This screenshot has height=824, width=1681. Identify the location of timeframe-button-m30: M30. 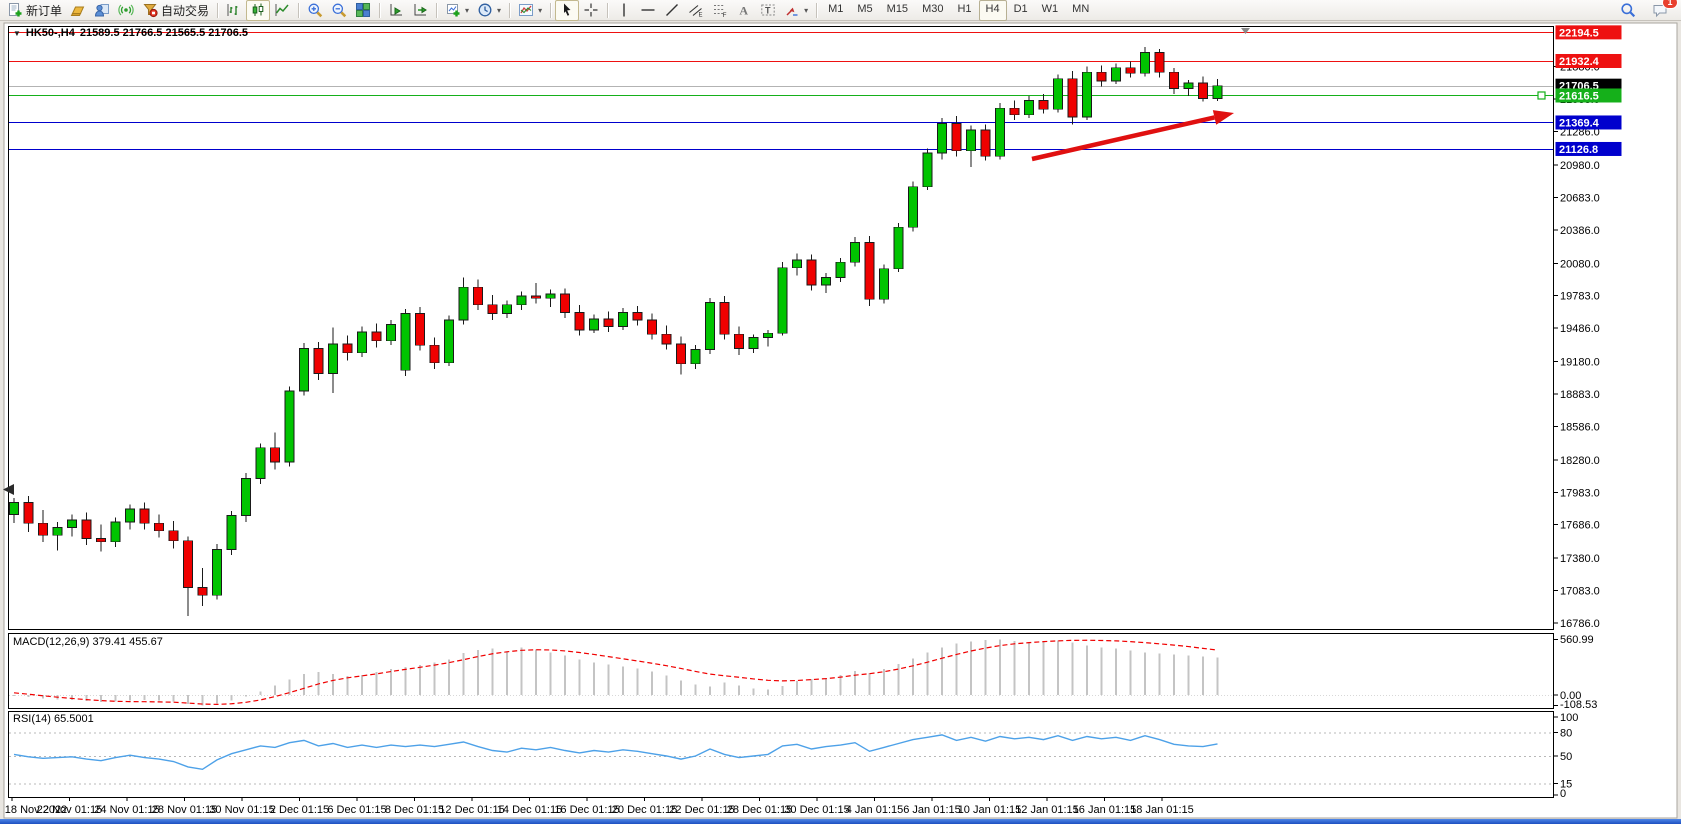
(933, 8).